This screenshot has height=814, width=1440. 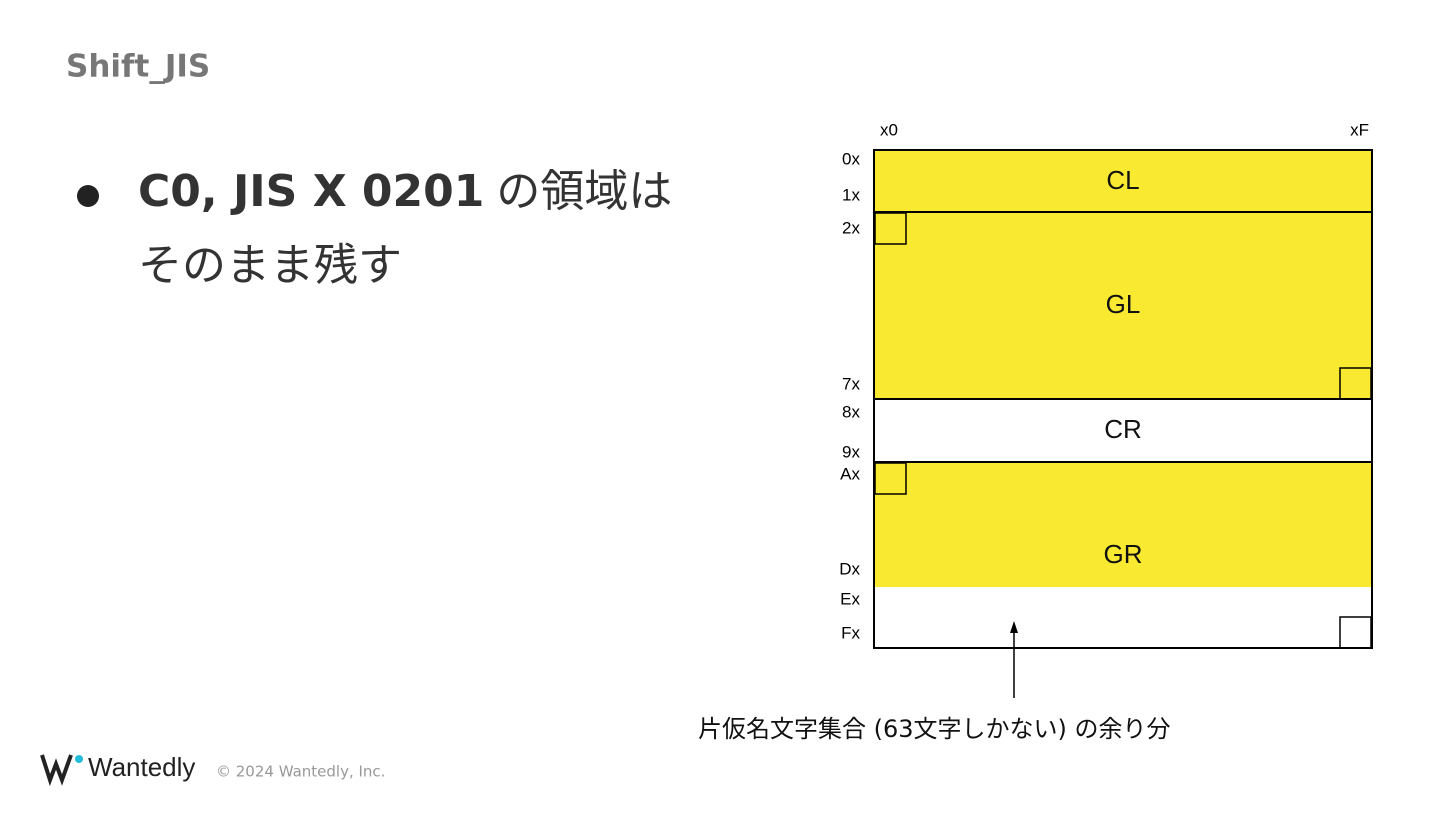 I want to click on bullet-bold: C0, JIS X 0201, so click(x=311, y=191).